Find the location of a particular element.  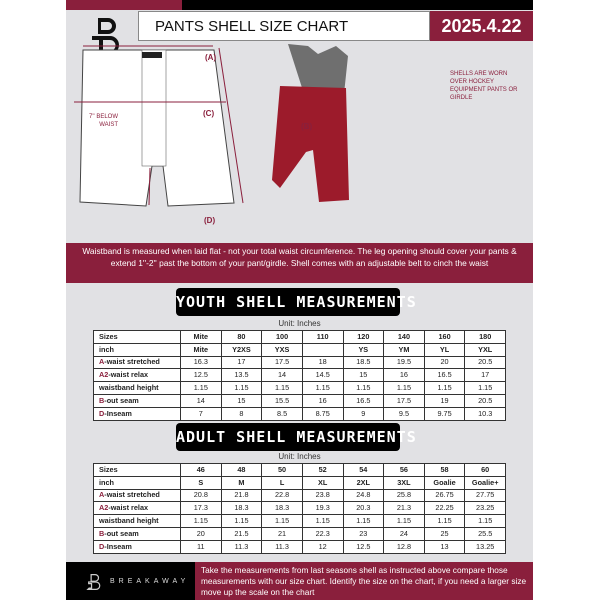

table-cell: 17.3 is located at coordinates (201, 508).